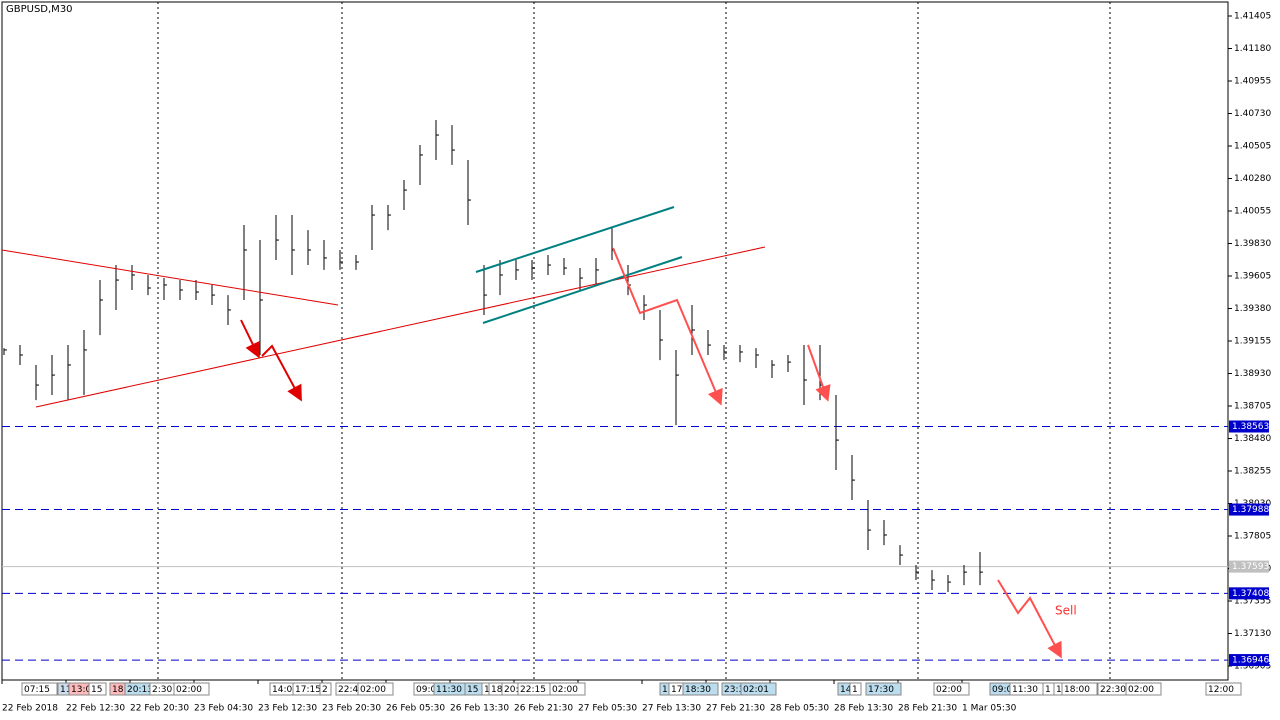 The image size is (1280, 720). I want to click on session-label: 23:3, so click(734, 690).